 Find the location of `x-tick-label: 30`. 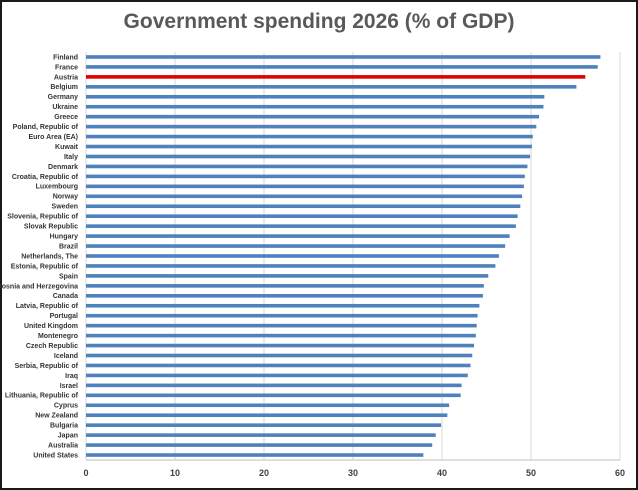

x-tick-label: 30 is located at coordinates (353, 473).